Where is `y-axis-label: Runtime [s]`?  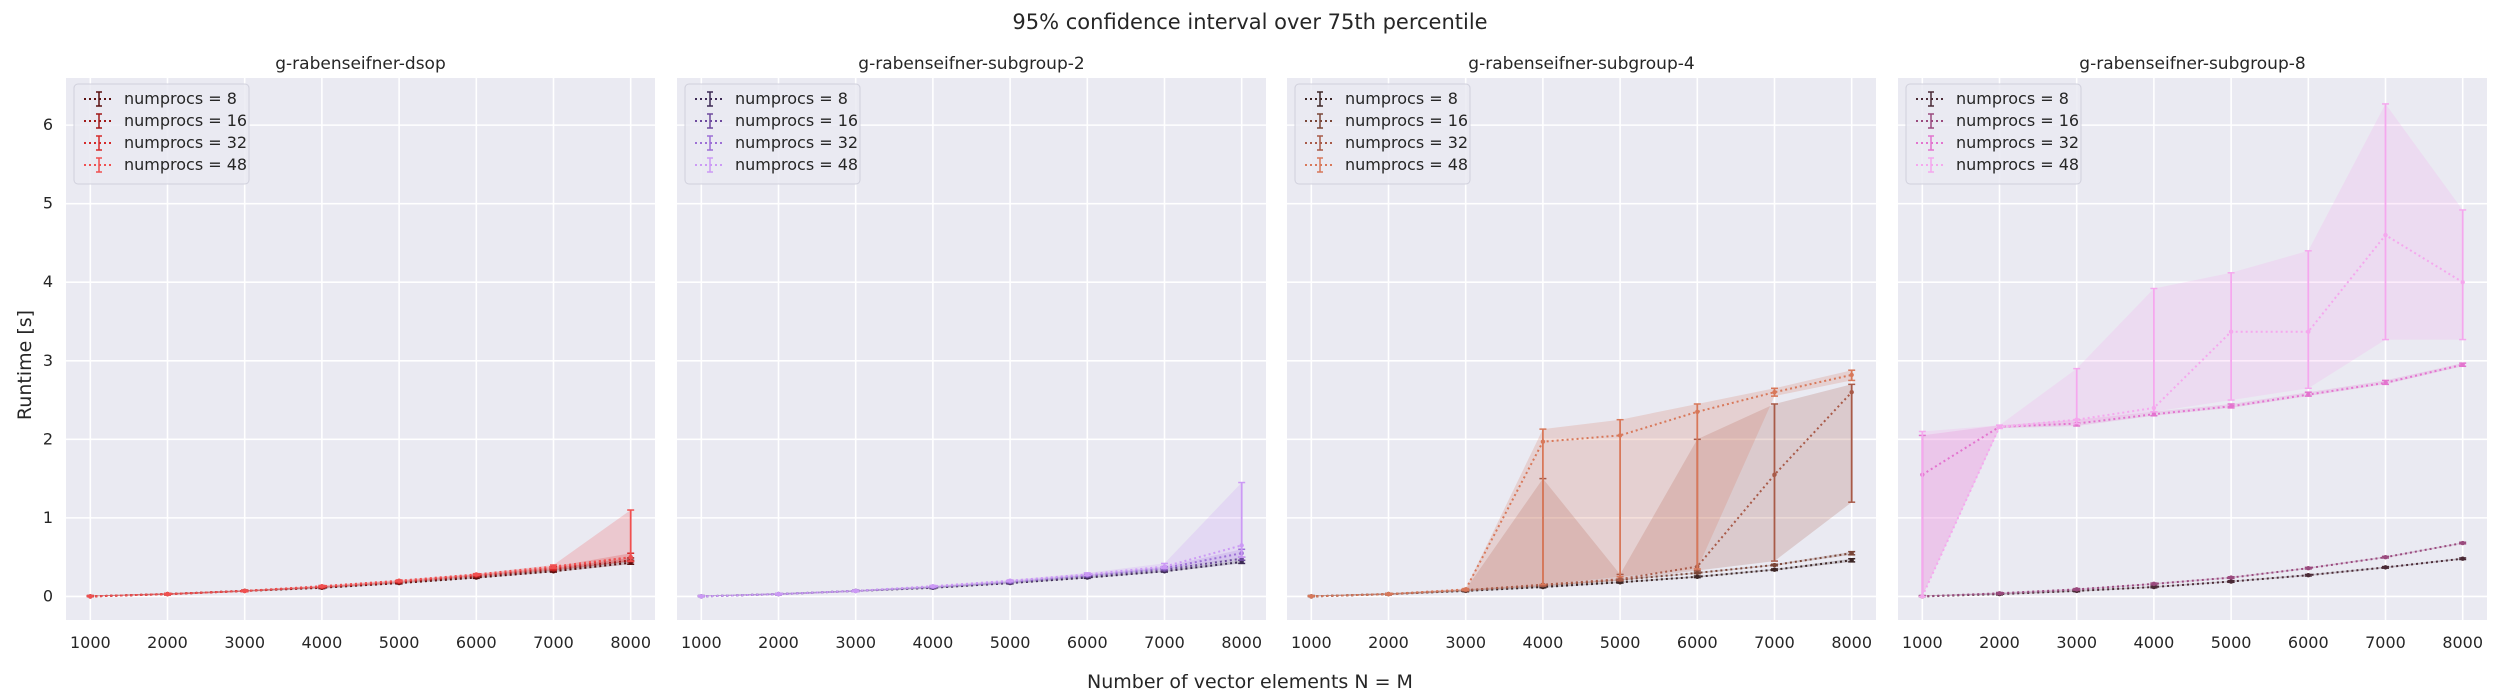 y-axis-label: Runtime [s] is located at coordinates (25, 365).